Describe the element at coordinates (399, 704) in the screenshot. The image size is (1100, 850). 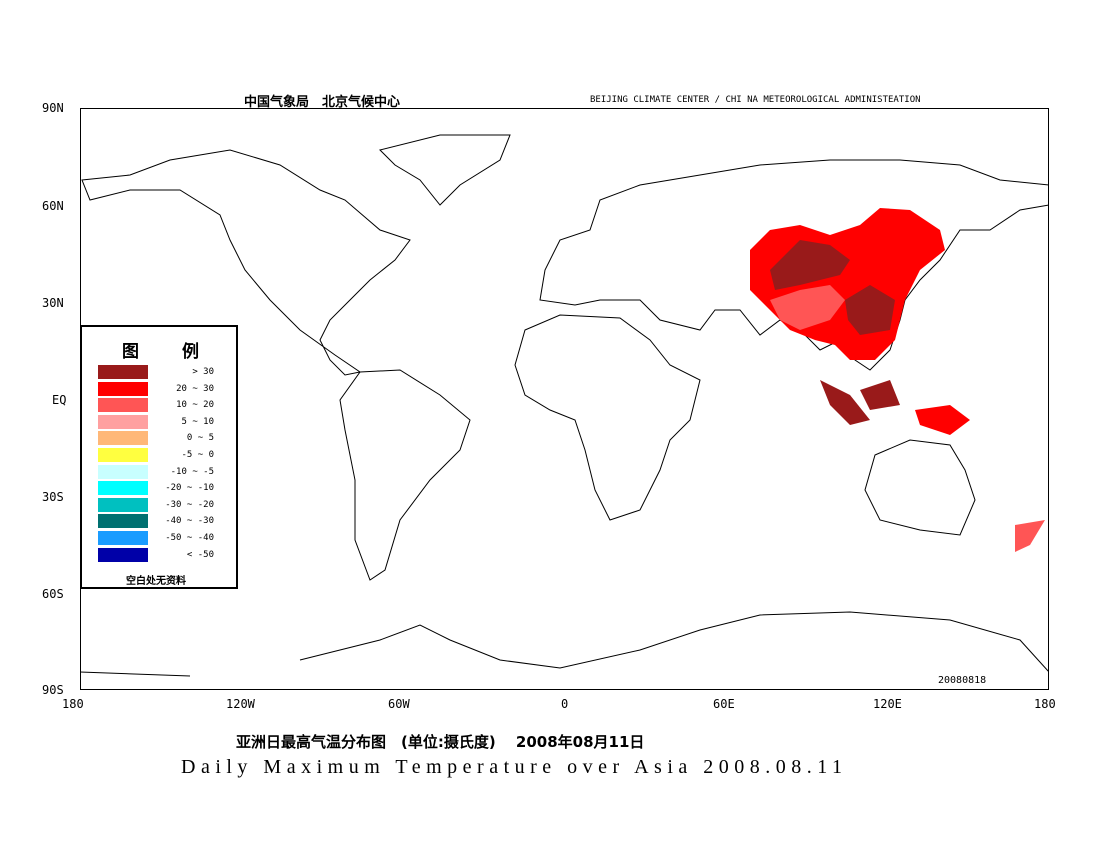
I see `lon-tick: 60W` at that location.